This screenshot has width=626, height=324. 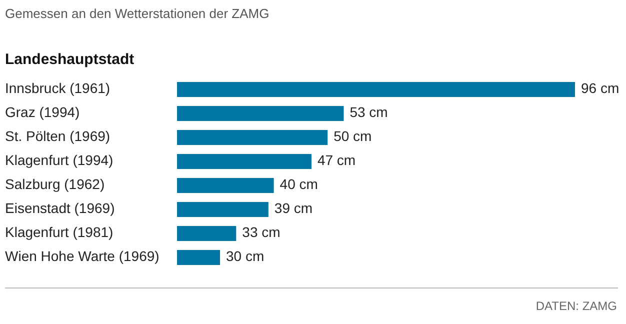 What do you see at coordinates (57, 136) in the screenshot?
I see `y-tick-label: St. Pölten (1969)` at bounding box center [57, 136].